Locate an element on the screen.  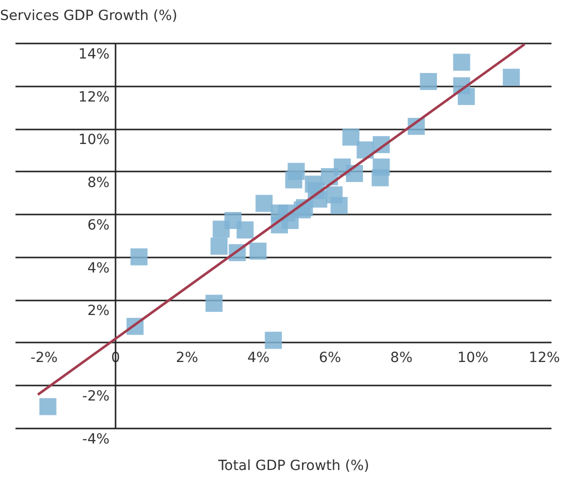
y-tick-label: 14% is located at coordinates (94, 54).